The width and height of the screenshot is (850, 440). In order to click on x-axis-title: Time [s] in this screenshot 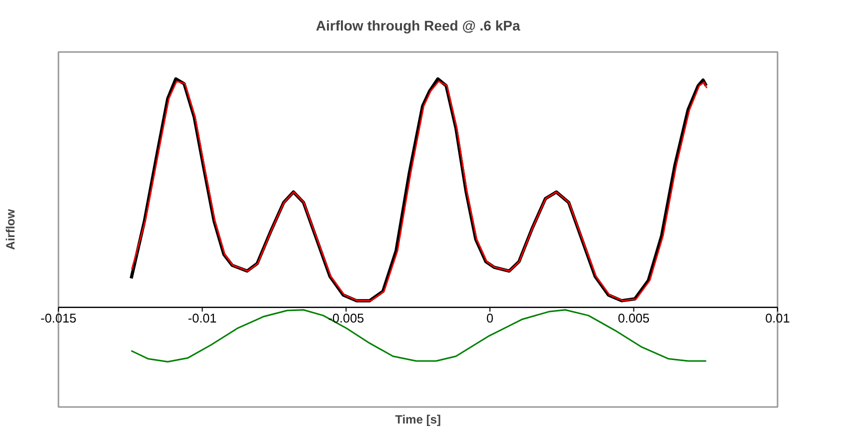, I will do `click(418, 419)`.